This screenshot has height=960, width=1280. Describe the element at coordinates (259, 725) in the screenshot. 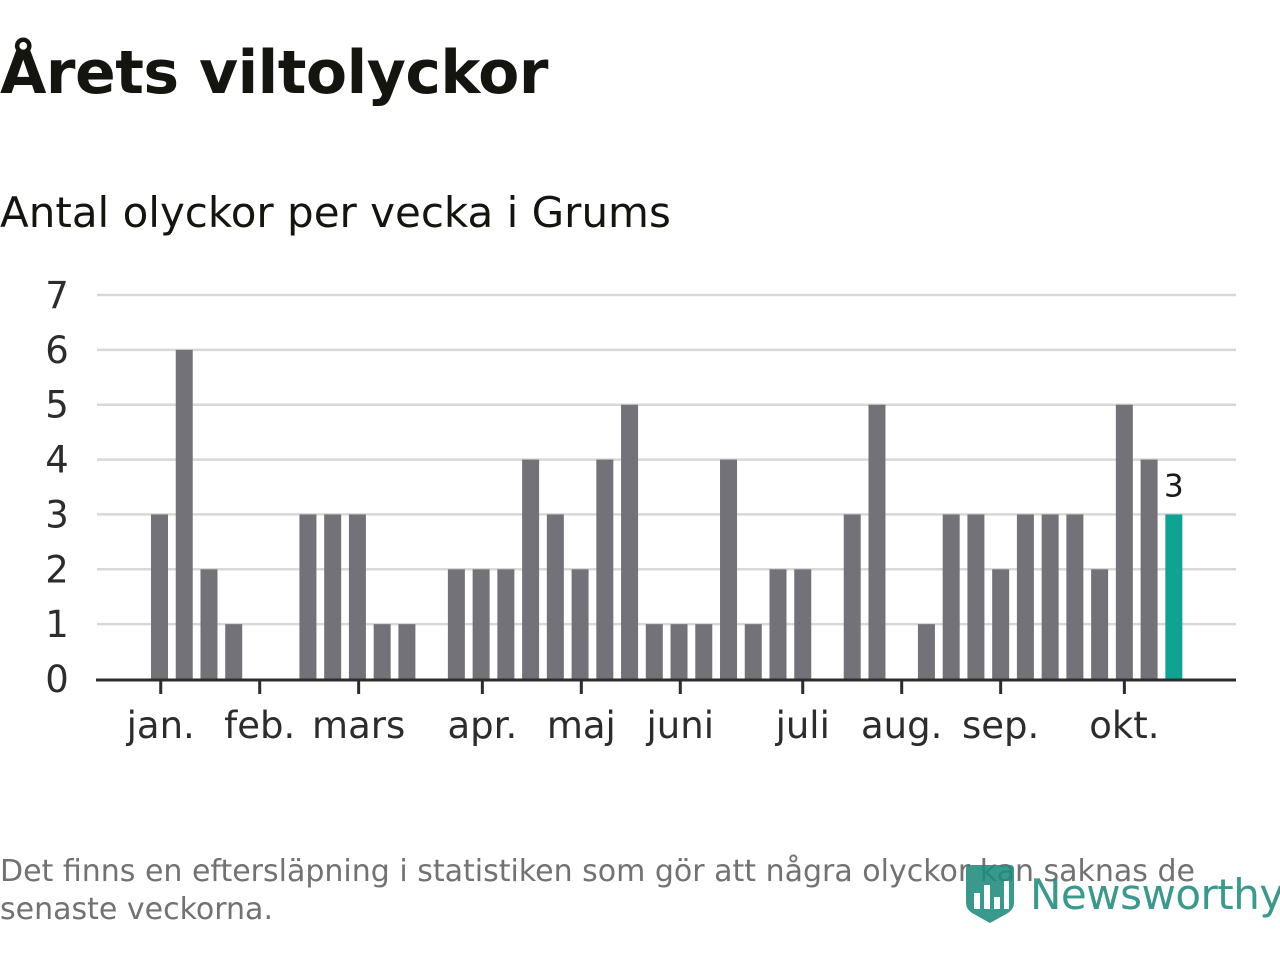

I see `x-tick-label: feb.` at that location.